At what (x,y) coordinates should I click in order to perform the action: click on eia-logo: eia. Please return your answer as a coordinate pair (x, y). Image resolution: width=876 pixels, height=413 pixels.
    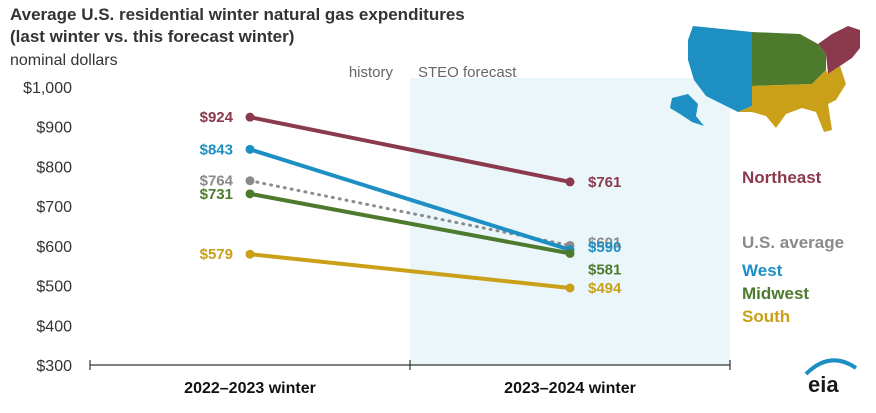
    Looking at the image, I should click on (831, 377).